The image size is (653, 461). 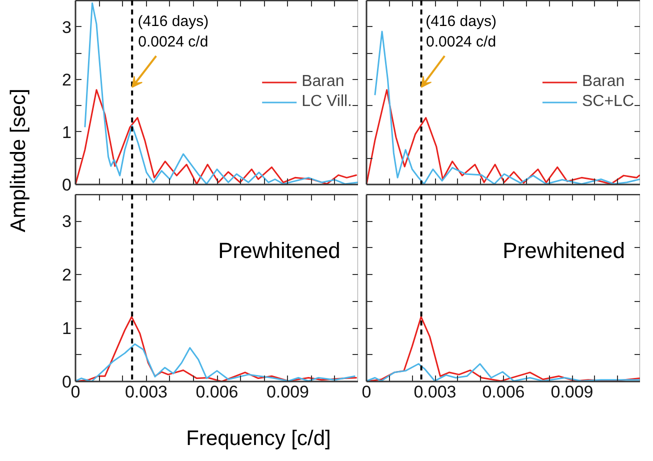 I want to click on x-axis-title: Frequency [c/d], so click(x=258, y=438).